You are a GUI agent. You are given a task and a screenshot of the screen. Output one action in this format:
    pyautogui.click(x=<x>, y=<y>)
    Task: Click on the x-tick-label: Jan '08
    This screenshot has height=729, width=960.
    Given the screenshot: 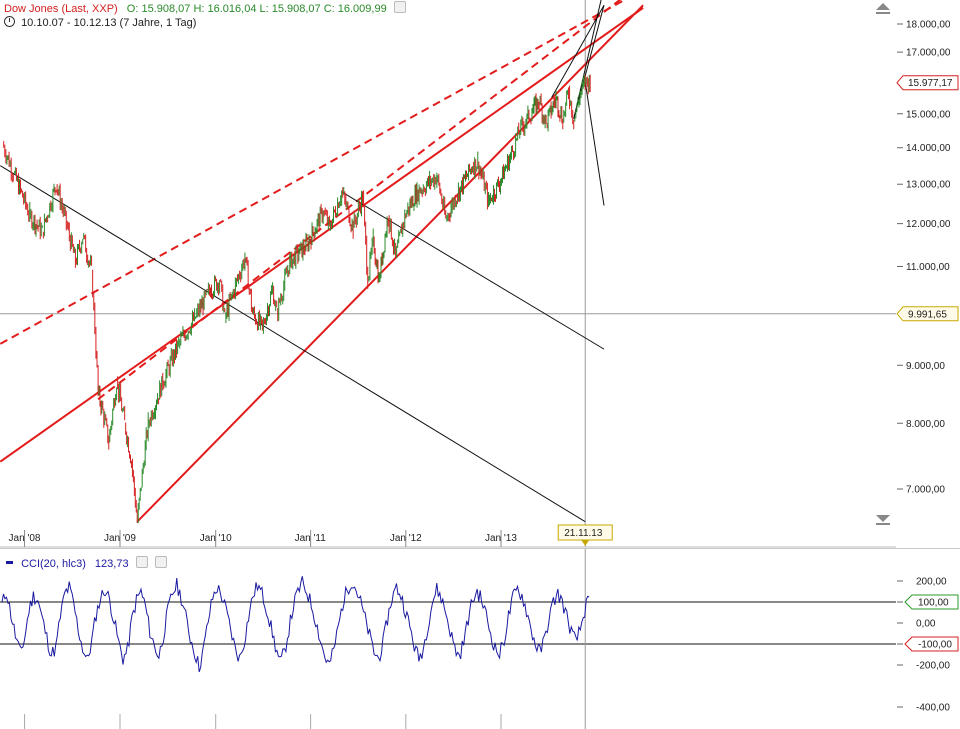 What is the action you would take?
    pyautogui.click(x=25, y=538)
    